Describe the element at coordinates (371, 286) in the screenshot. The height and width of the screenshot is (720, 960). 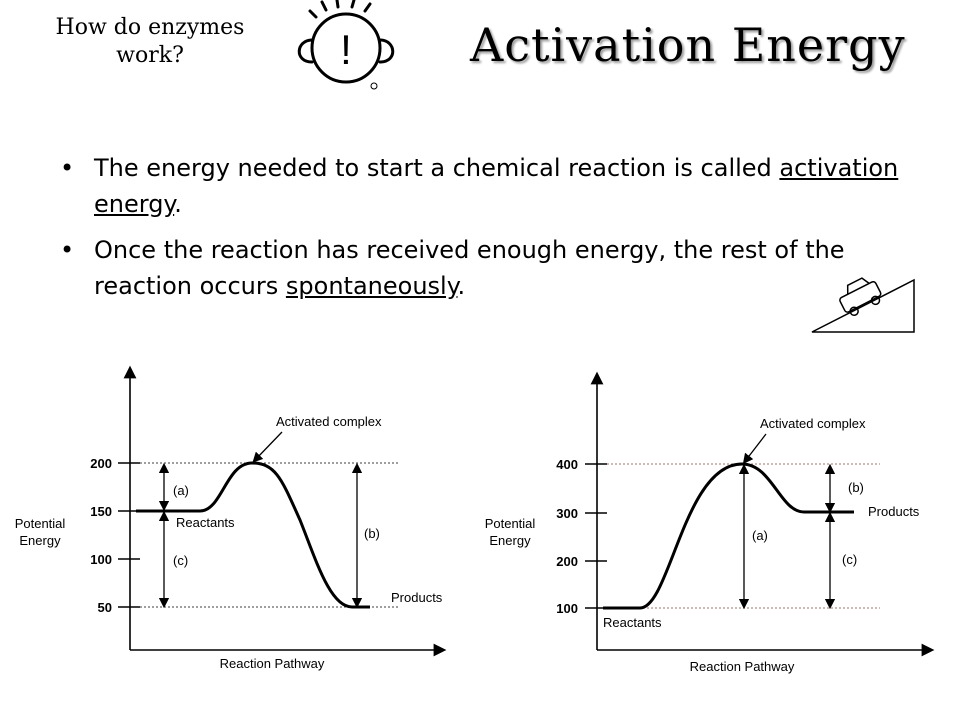
I see `key-term: spontaneously` at that location.